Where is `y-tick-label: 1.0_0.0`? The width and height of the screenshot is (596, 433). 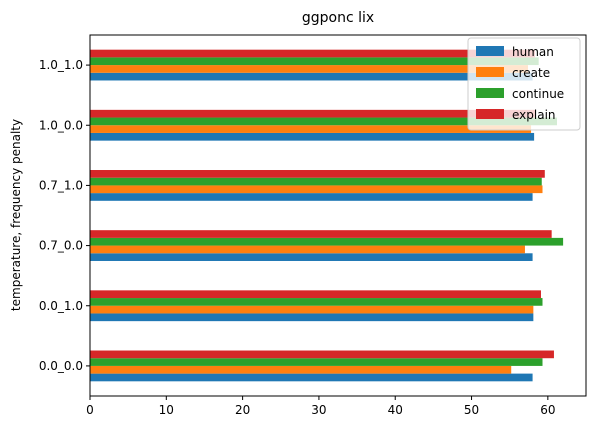
y-tick-label: 1.0_0.0 is located at coordinates (61, 125).